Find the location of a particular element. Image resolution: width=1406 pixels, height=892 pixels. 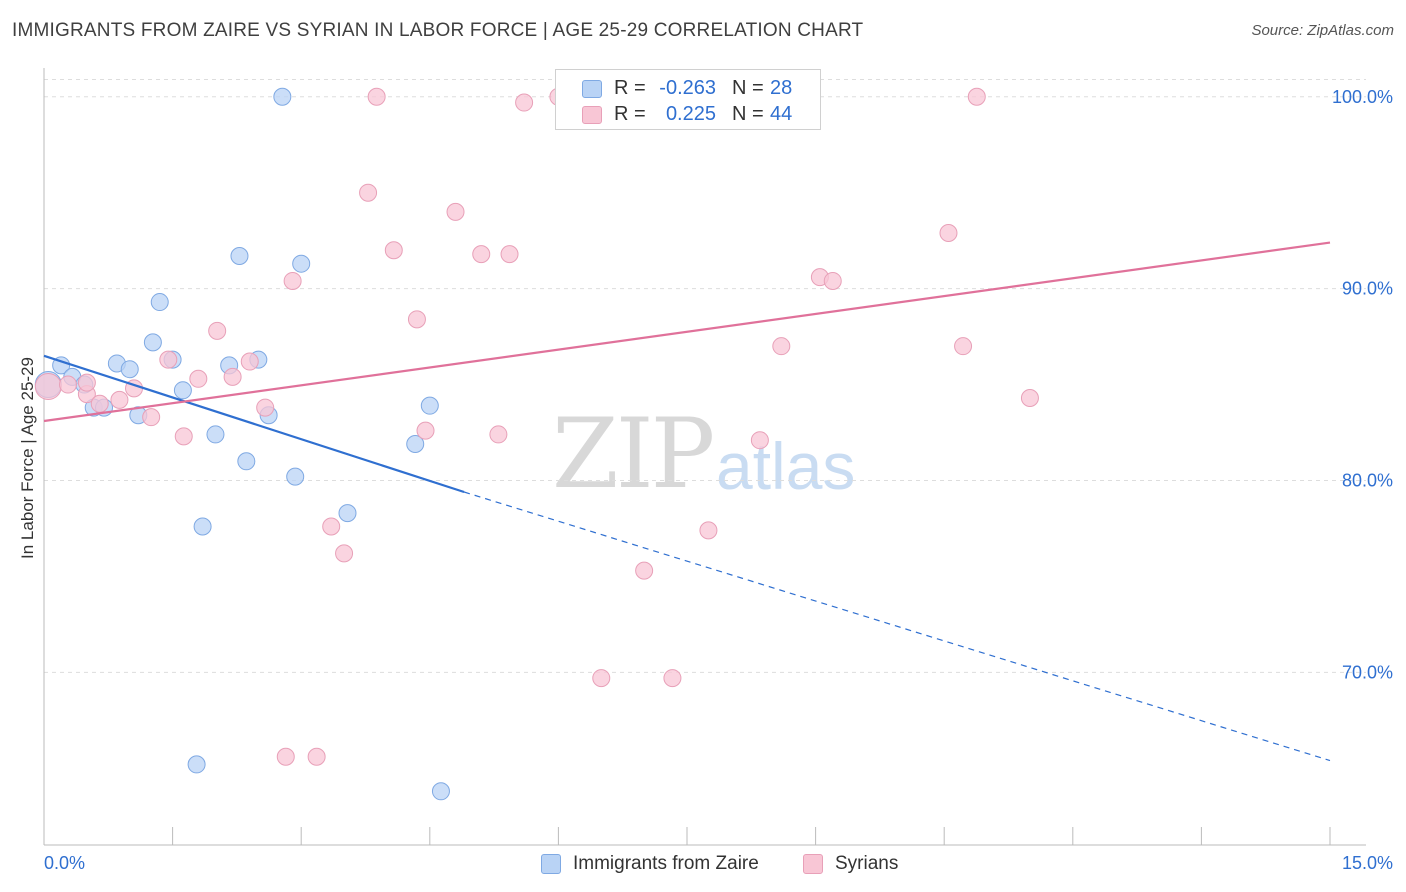

y-axis-label: In Labor Force | Age 25-29 is located at coordinates (27, 458).